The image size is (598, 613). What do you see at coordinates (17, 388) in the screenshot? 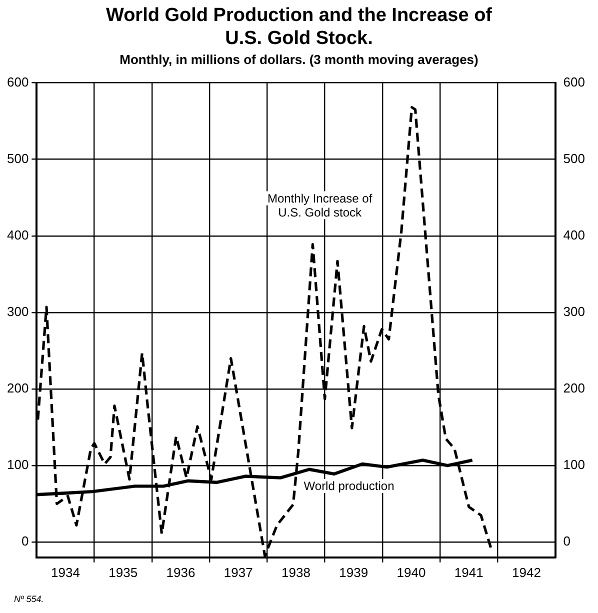
I see `y-tick-label: 200` at bounding box center [17, 388].